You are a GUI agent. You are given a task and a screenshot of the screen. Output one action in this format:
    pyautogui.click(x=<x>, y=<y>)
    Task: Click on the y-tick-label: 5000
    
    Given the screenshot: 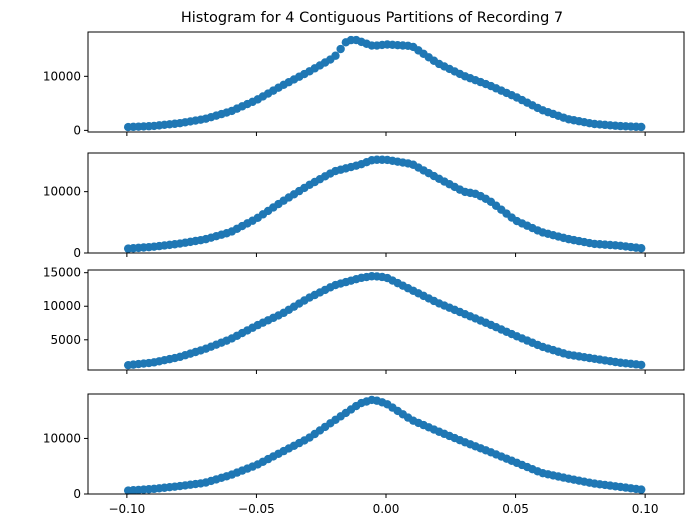 What is the action you would take?
    pyautogui.click(x=65, y=340)
    